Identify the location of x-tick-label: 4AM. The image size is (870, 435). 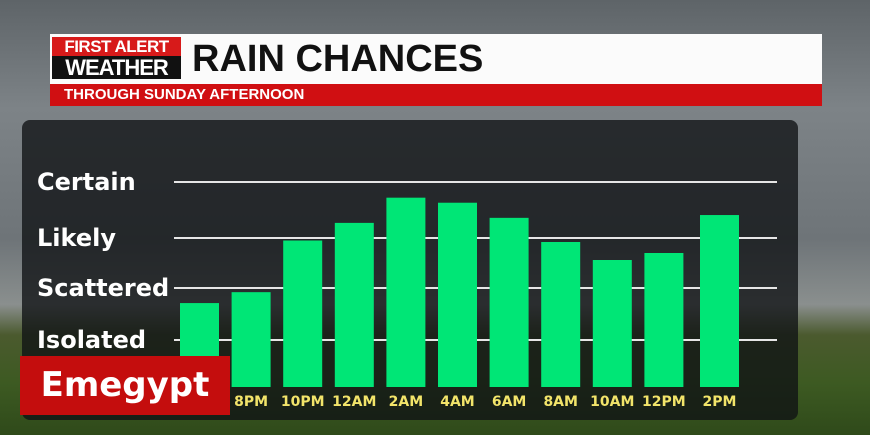
(457, 402).